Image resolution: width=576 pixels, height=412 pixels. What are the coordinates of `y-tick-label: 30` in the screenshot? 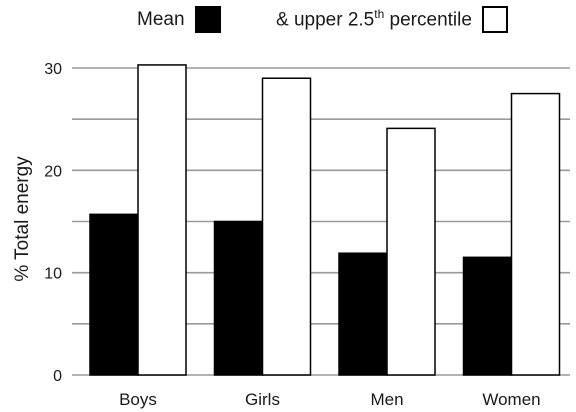 It's located at (53, 69).